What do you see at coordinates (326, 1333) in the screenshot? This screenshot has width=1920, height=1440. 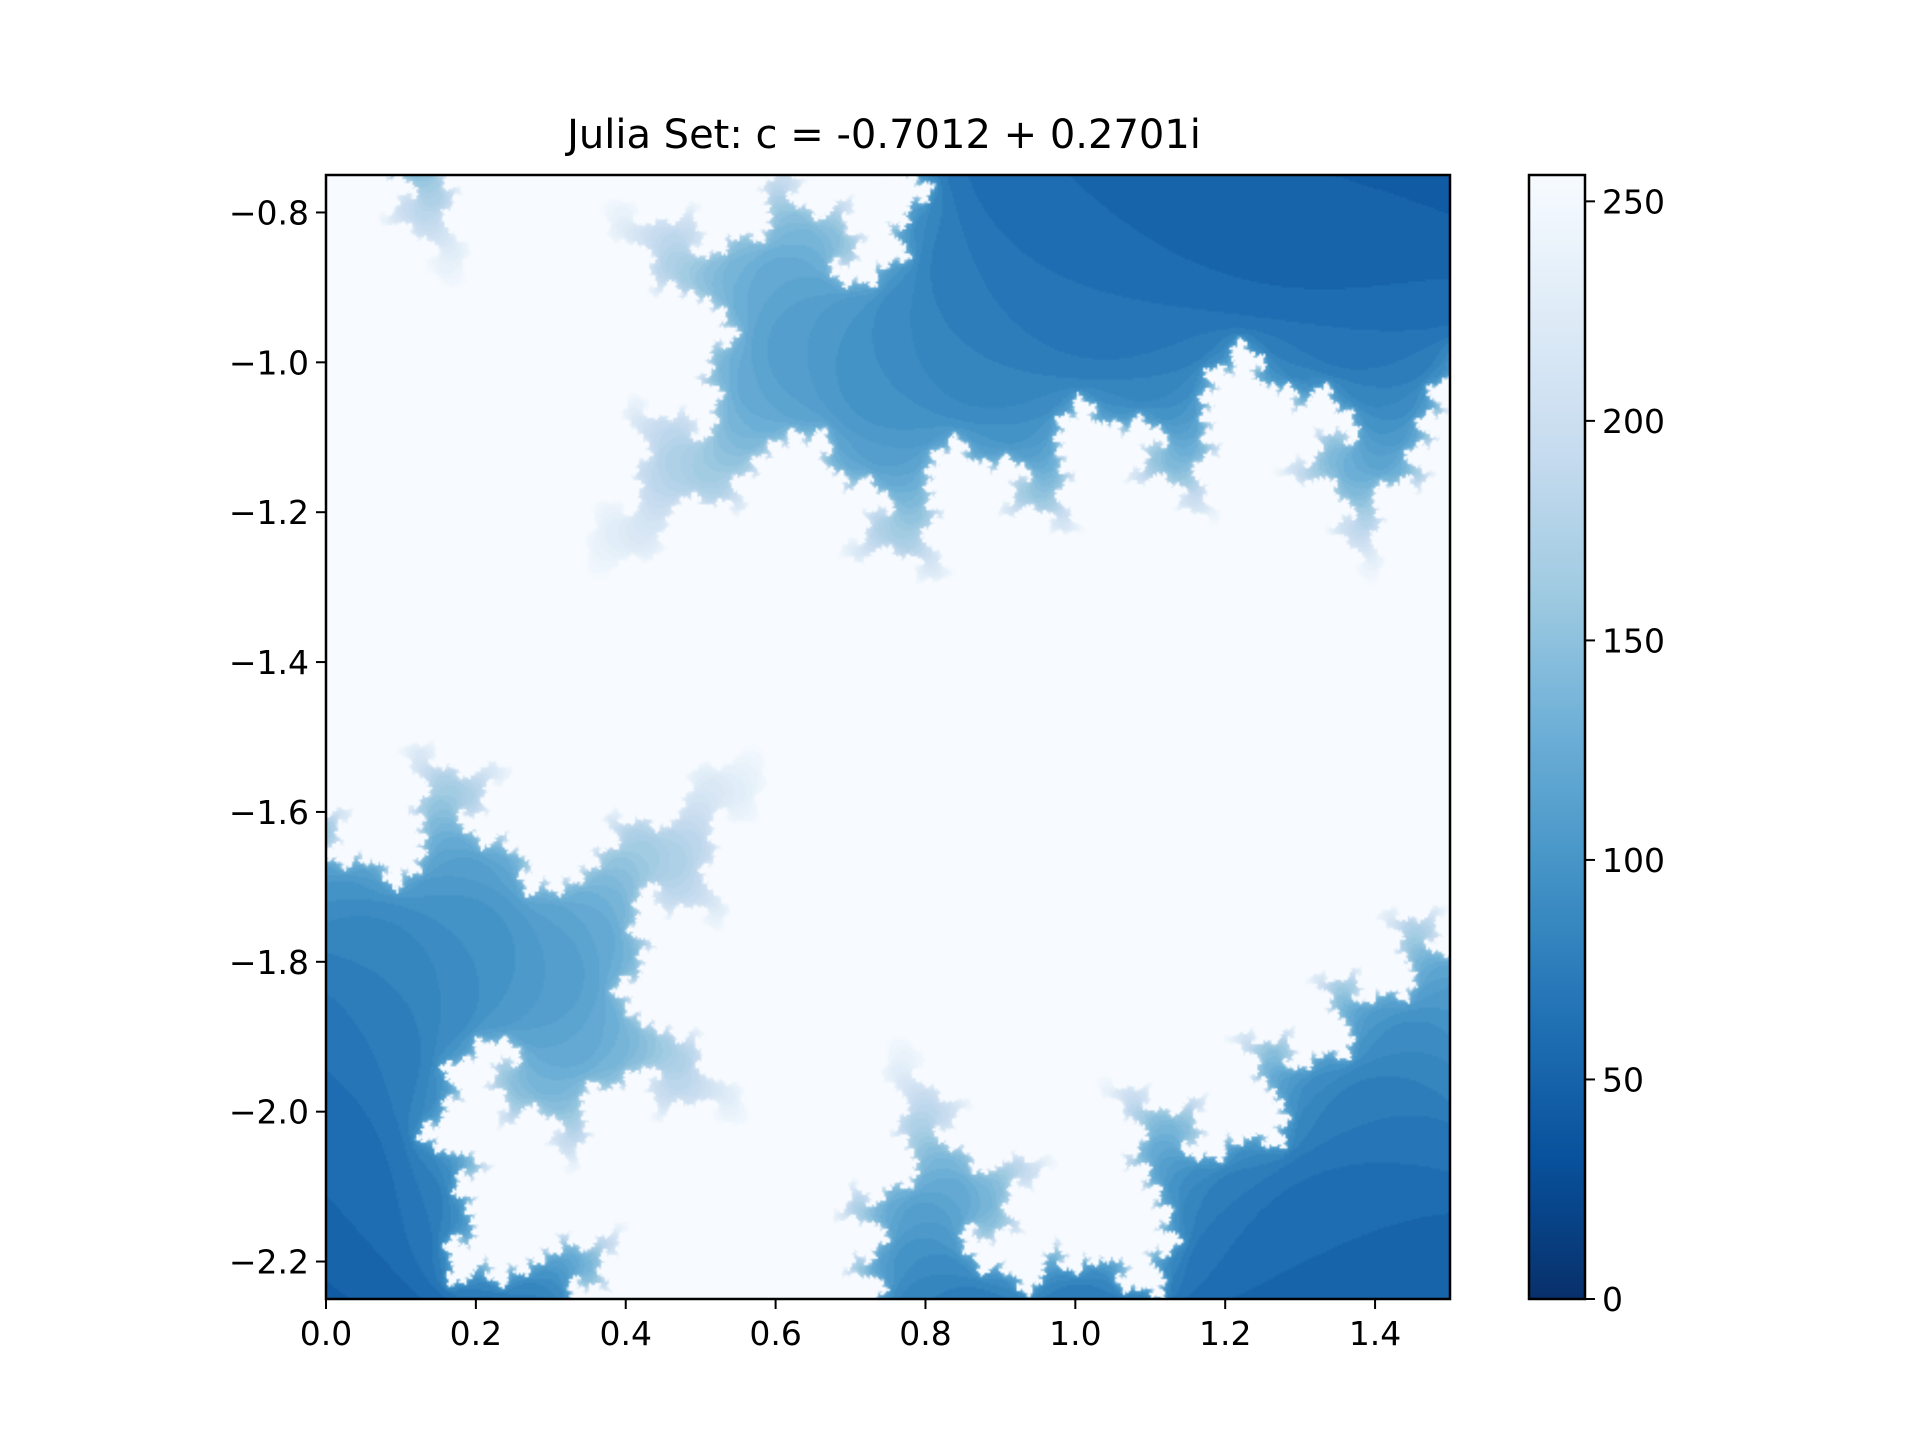 I see `x-tick-label: 0.0` at bounding box center [326, 1333].